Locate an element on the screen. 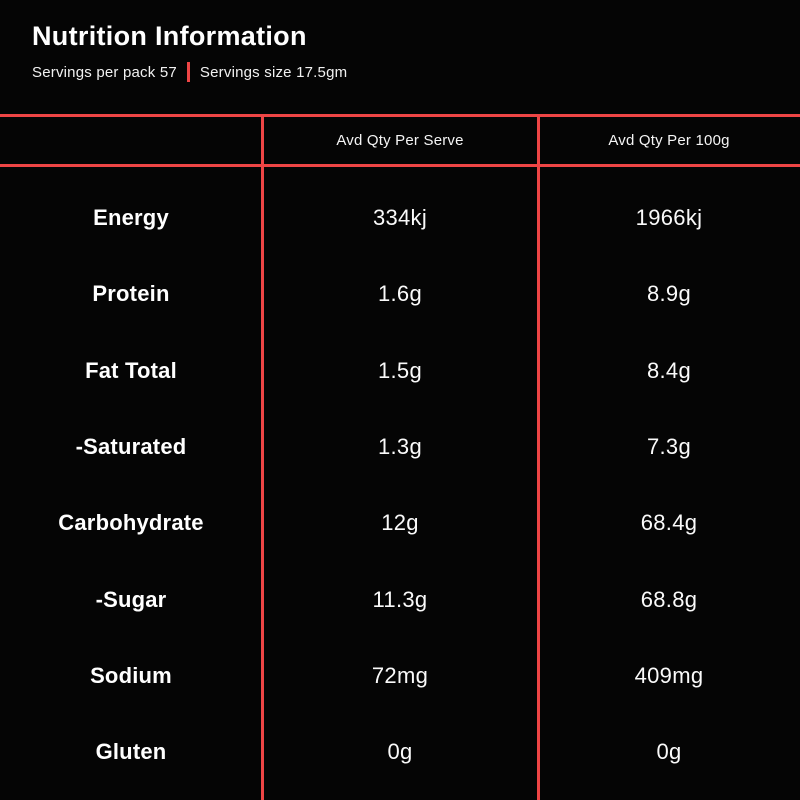  row-value-per-100g: 8.9g is located at coordinates (669, 294).